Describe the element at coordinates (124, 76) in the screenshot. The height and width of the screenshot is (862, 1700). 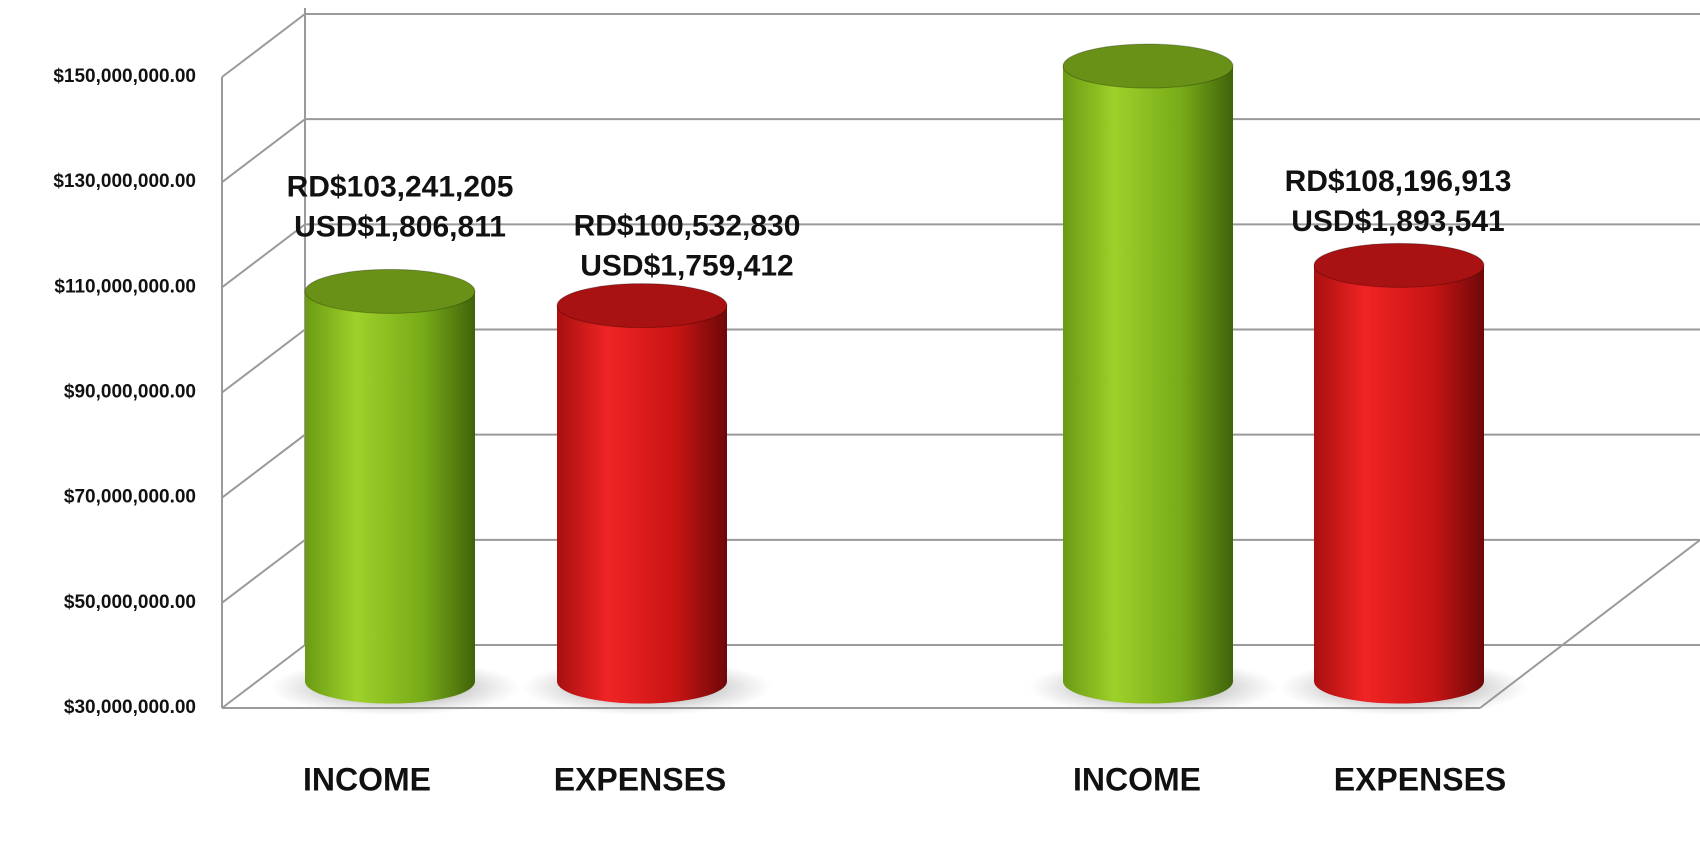
I see `y-tick-label: $150,000,000.00` at that location.